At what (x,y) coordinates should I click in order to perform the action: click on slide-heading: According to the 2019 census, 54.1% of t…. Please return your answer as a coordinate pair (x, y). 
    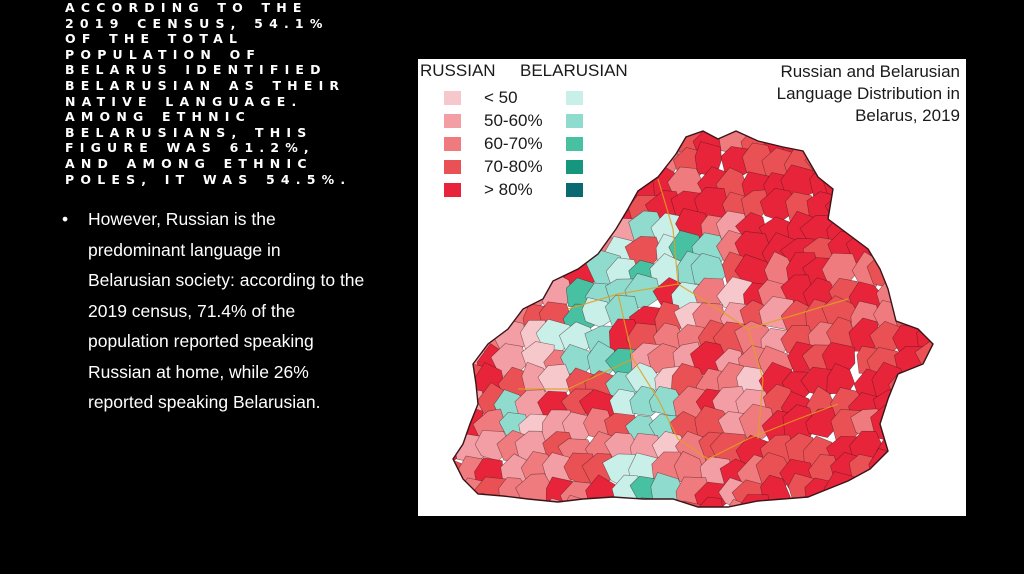
    Looking at the image, I should click on (208, 93).